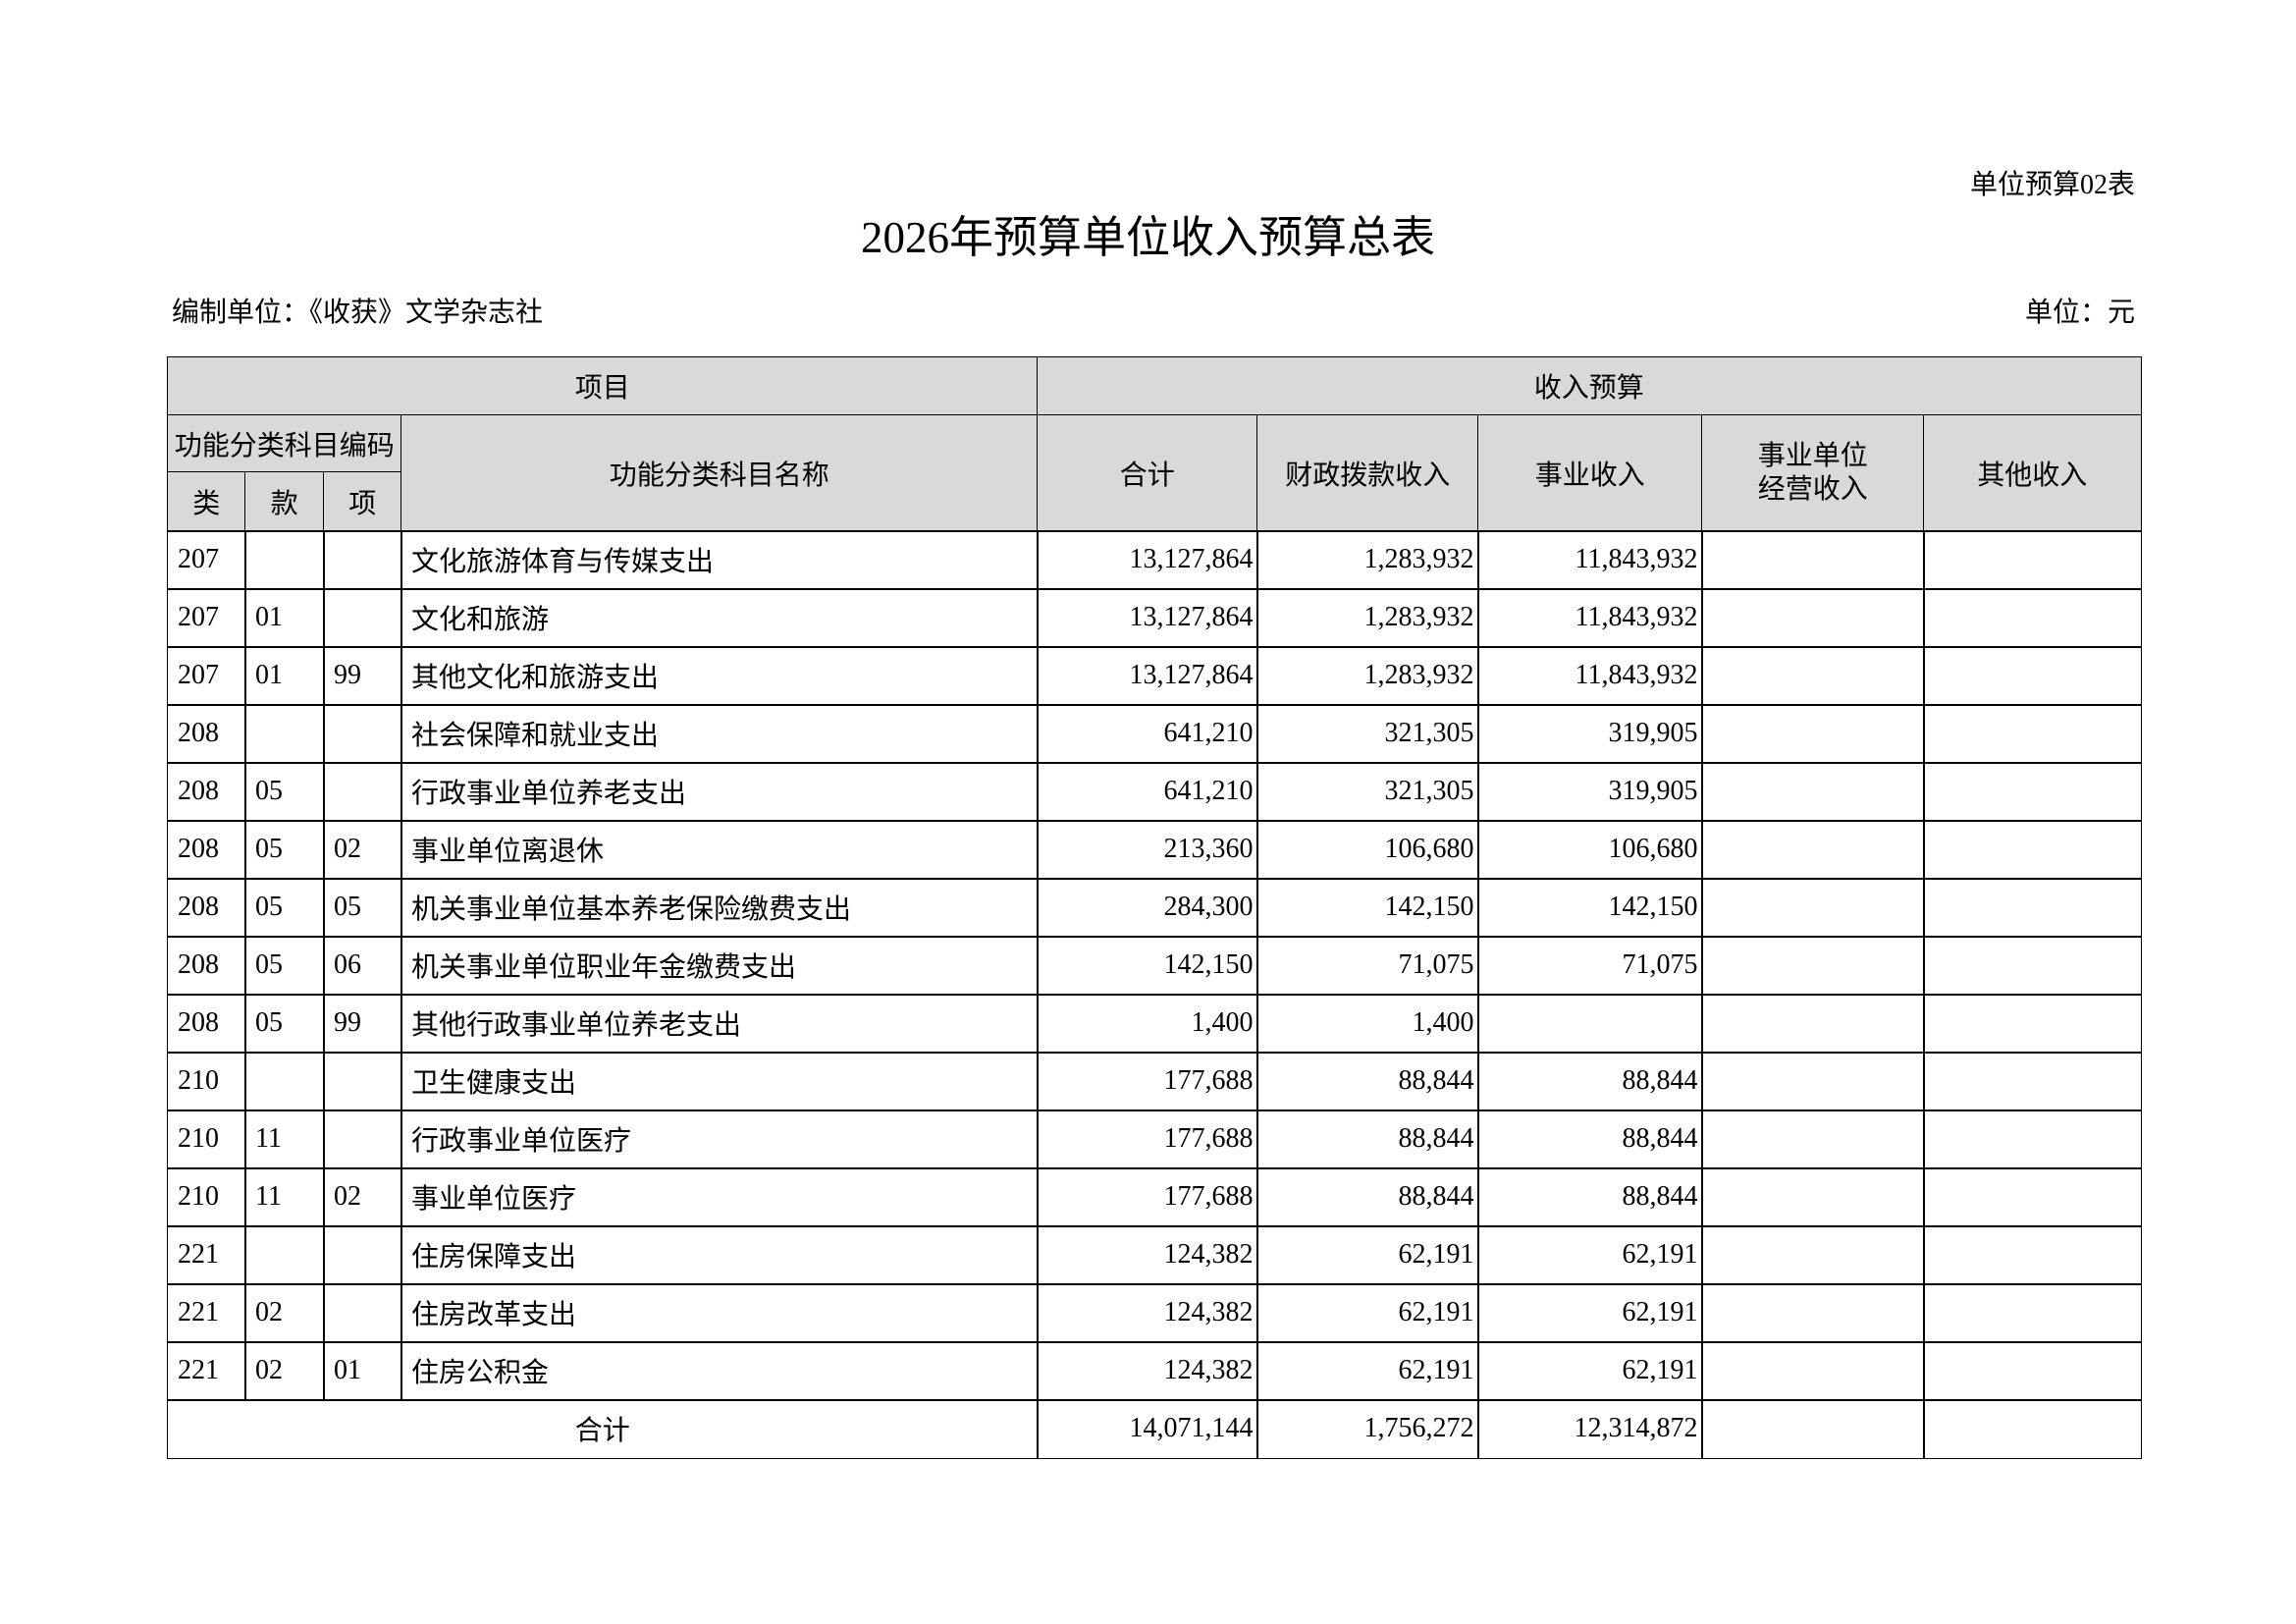  I want to click on cell-text: 1,283,932, so click(1418, 559).